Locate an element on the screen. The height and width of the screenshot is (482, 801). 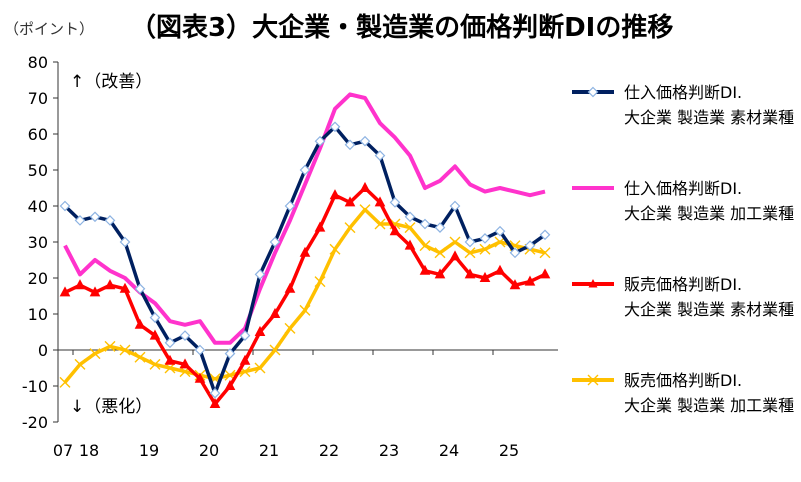
annotation-worsen: ↓（悪化） is located at coordinates (111, 407).